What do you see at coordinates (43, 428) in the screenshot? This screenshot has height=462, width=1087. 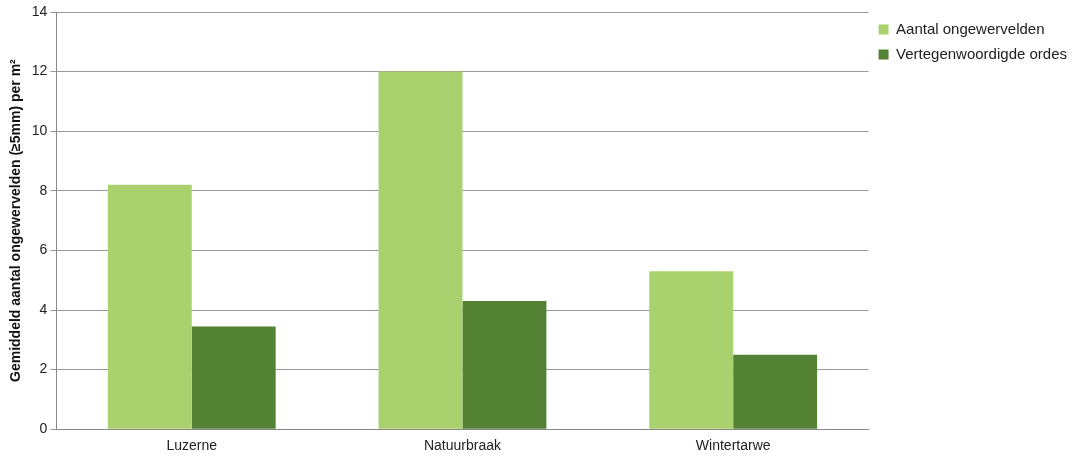 I see `y-tick-label: 0` at bounding box center [43, 428].